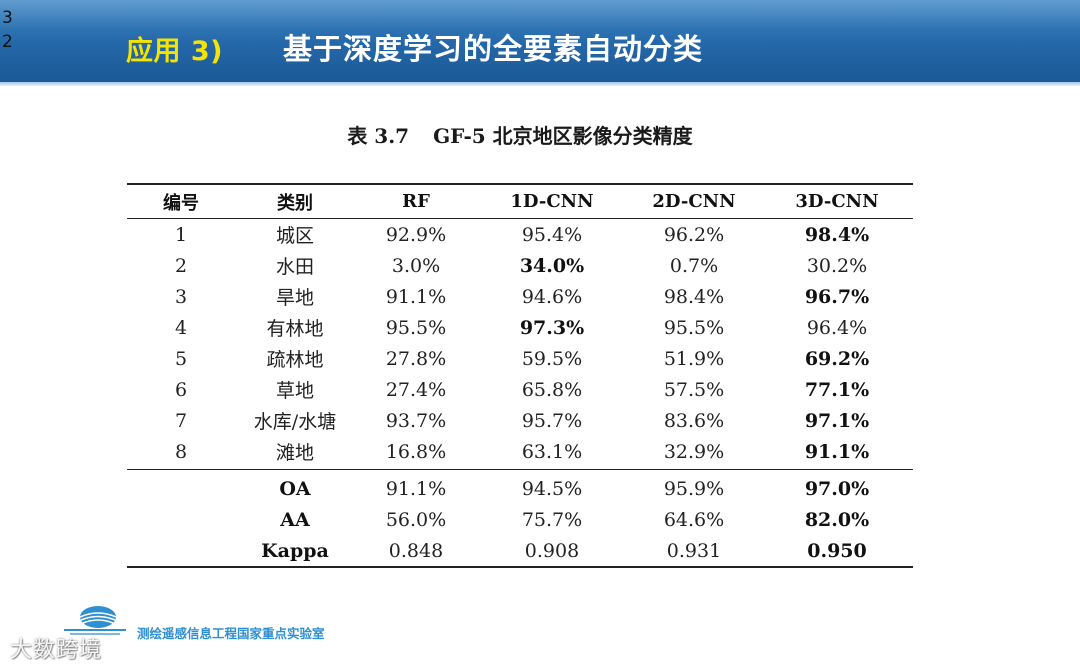 The width and height of the screenshot is (1080, 667). I want to click on cnn1d-value: 95.4%, so click(552, 234).